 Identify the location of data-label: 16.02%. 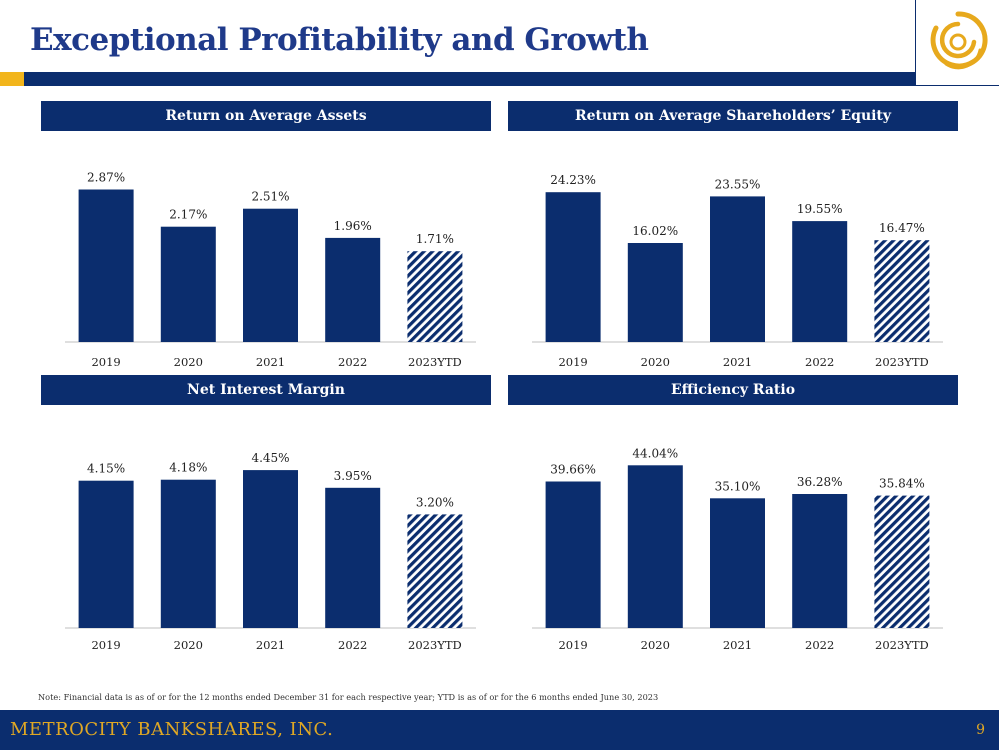
(655, 231).